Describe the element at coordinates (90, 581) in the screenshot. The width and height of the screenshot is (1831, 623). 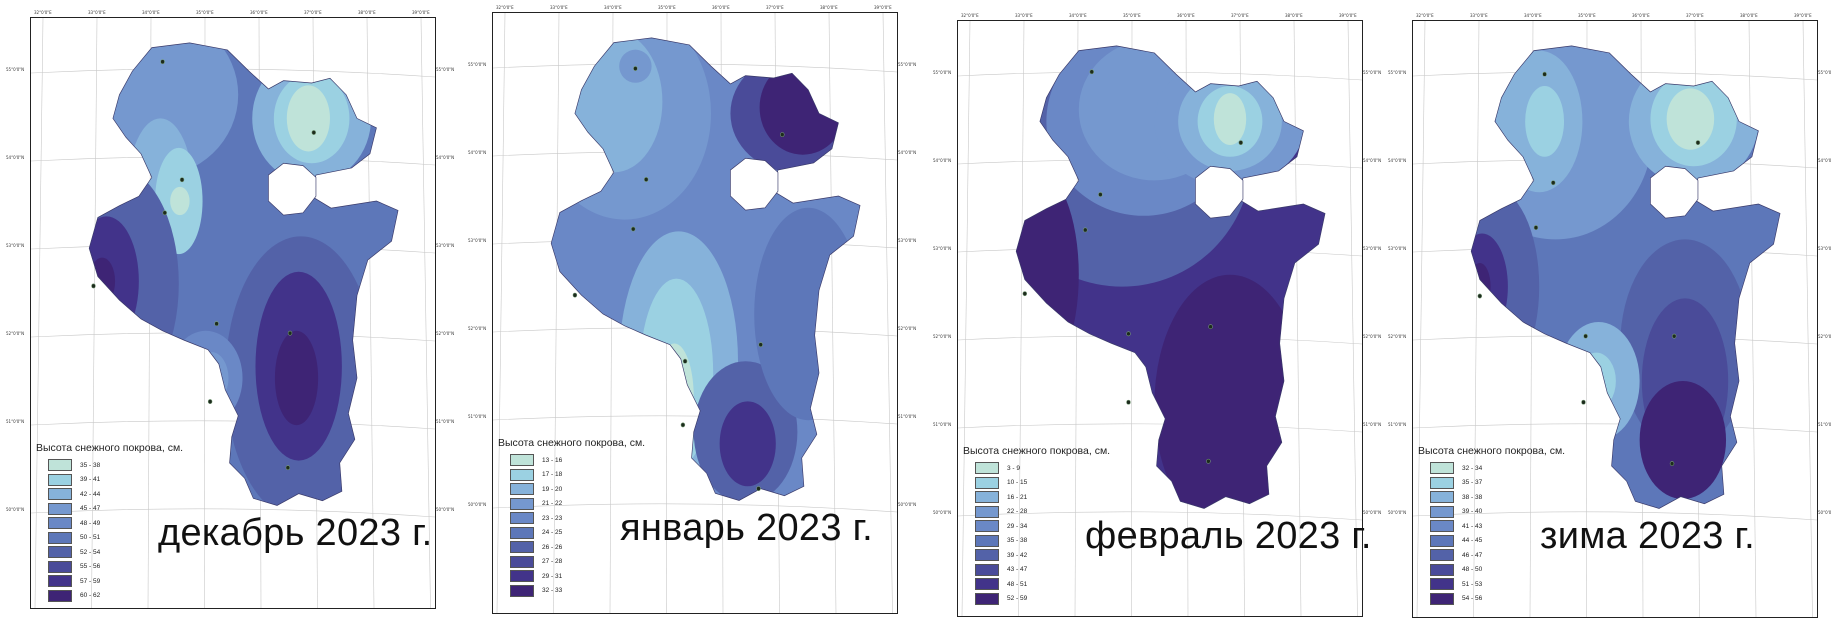
I see `legend-label: 57 - 59` at that location.